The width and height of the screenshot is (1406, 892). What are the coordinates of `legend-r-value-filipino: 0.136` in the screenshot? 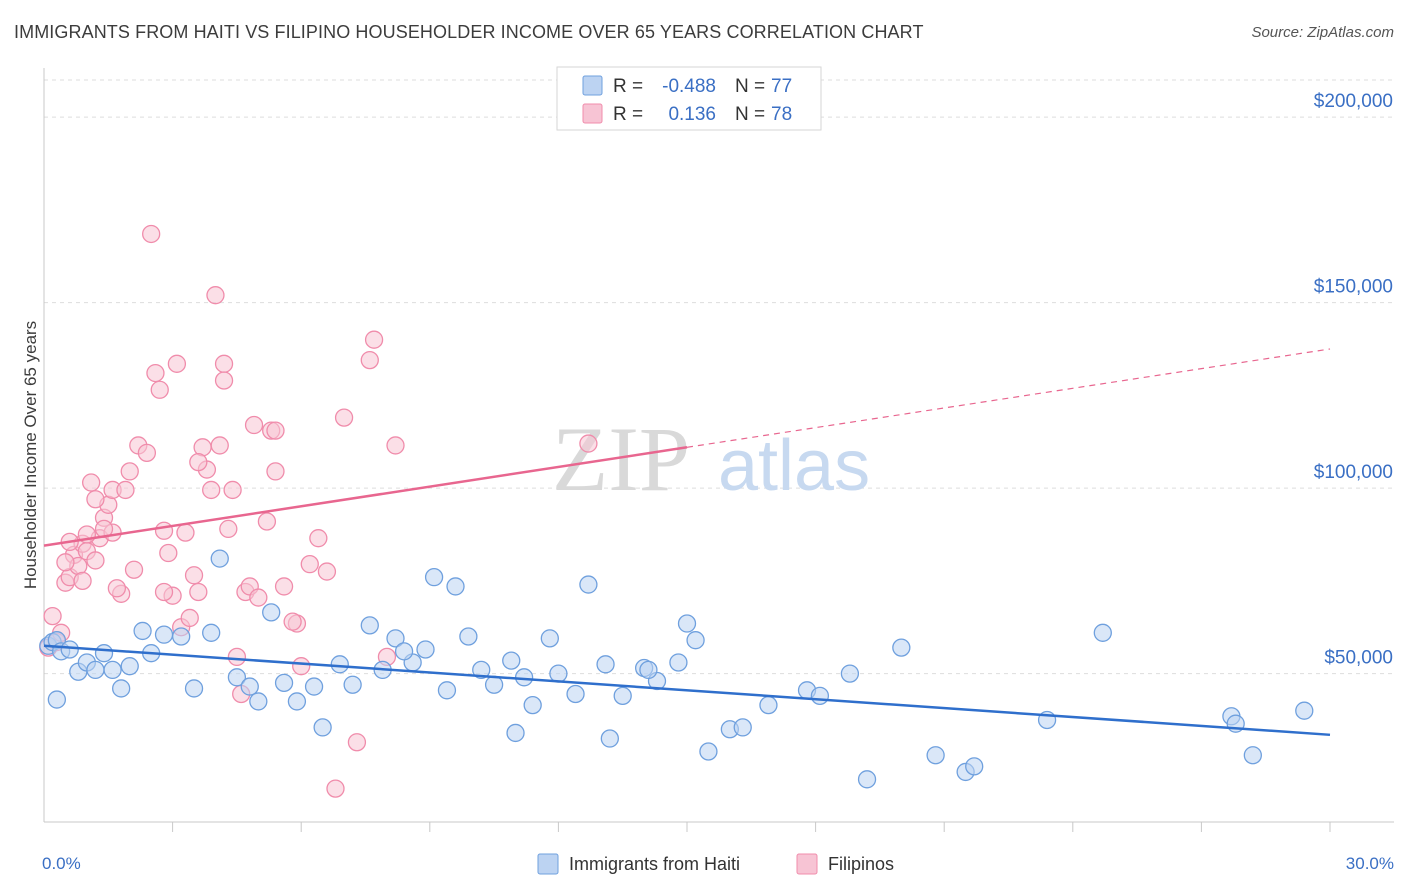 It's located at (692, 114).